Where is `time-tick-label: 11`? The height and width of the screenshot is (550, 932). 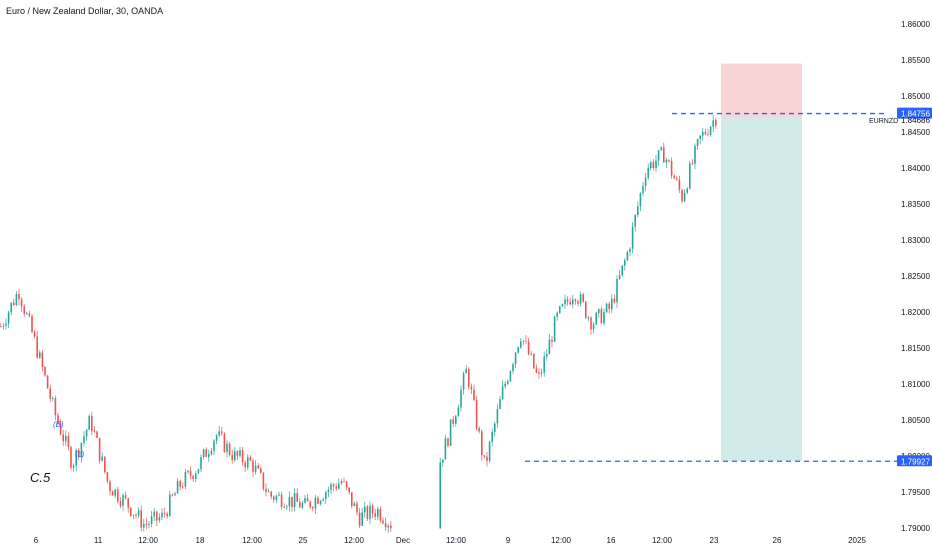 time-tick-label: 11 is located at coordinates (98, 540).